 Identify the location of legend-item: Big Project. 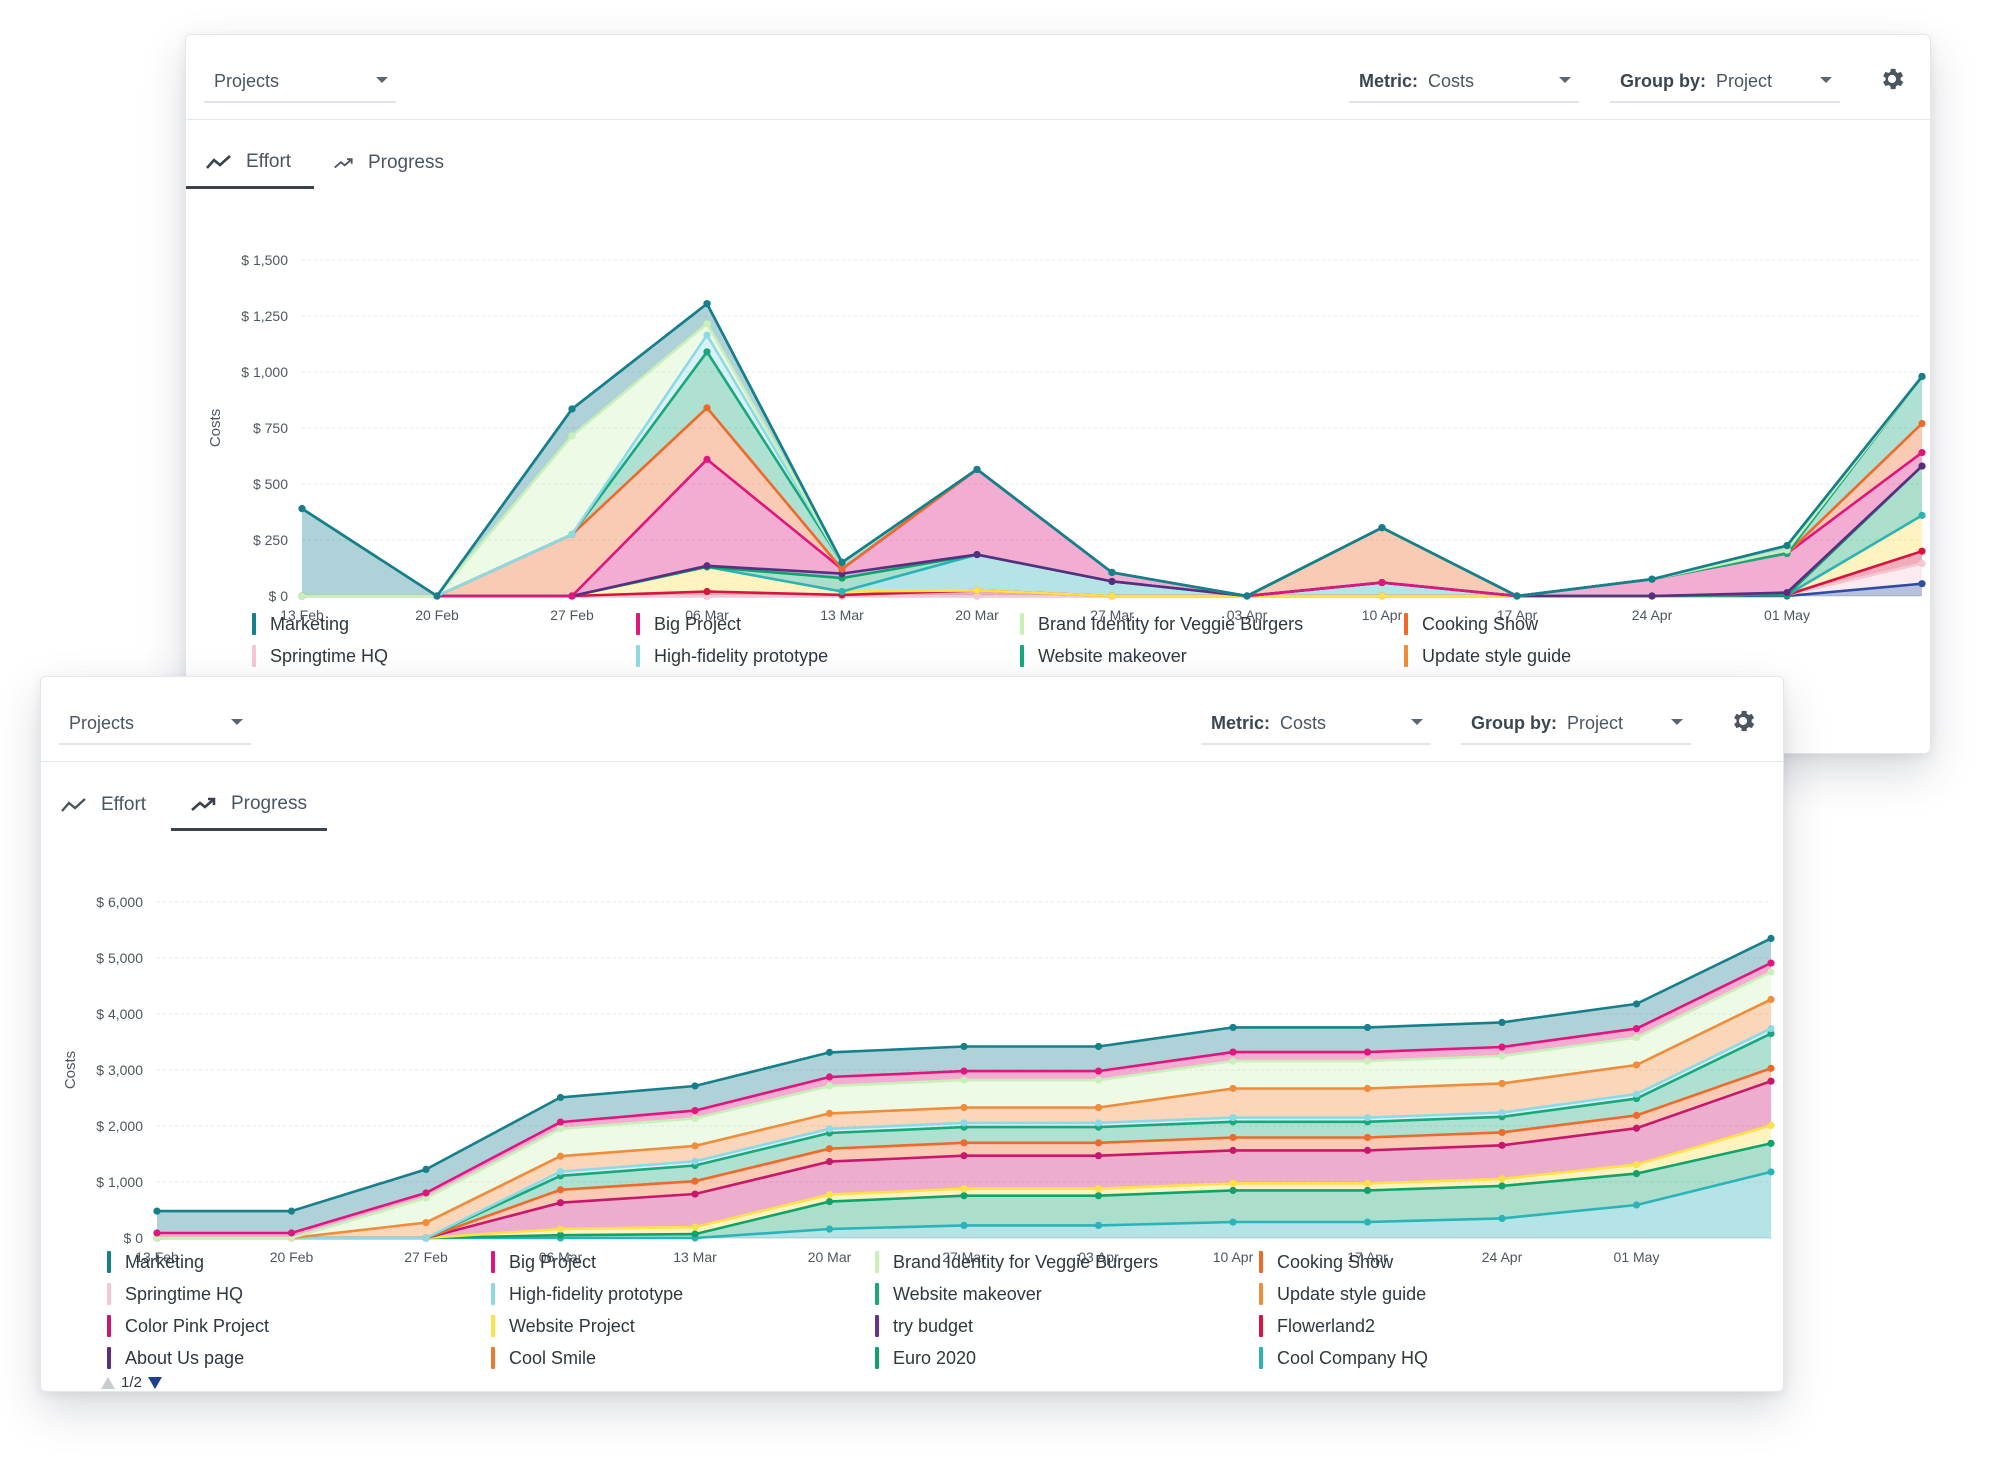
(688, 624).